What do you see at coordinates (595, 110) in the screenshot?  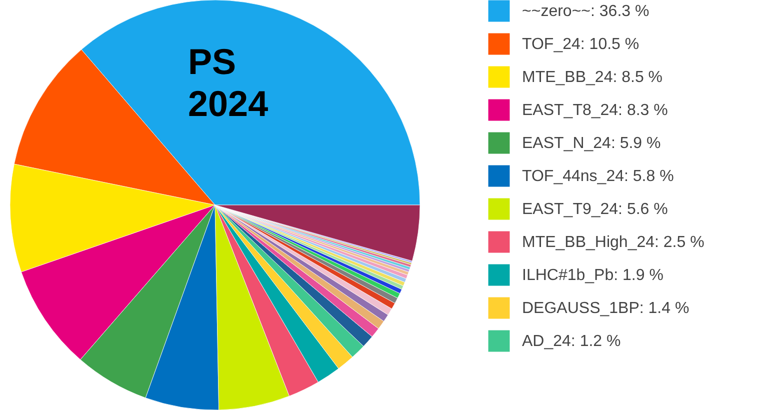 I see `legend-label: EAST_T8_24: 8.3 %` at bounding box center [595, 110].